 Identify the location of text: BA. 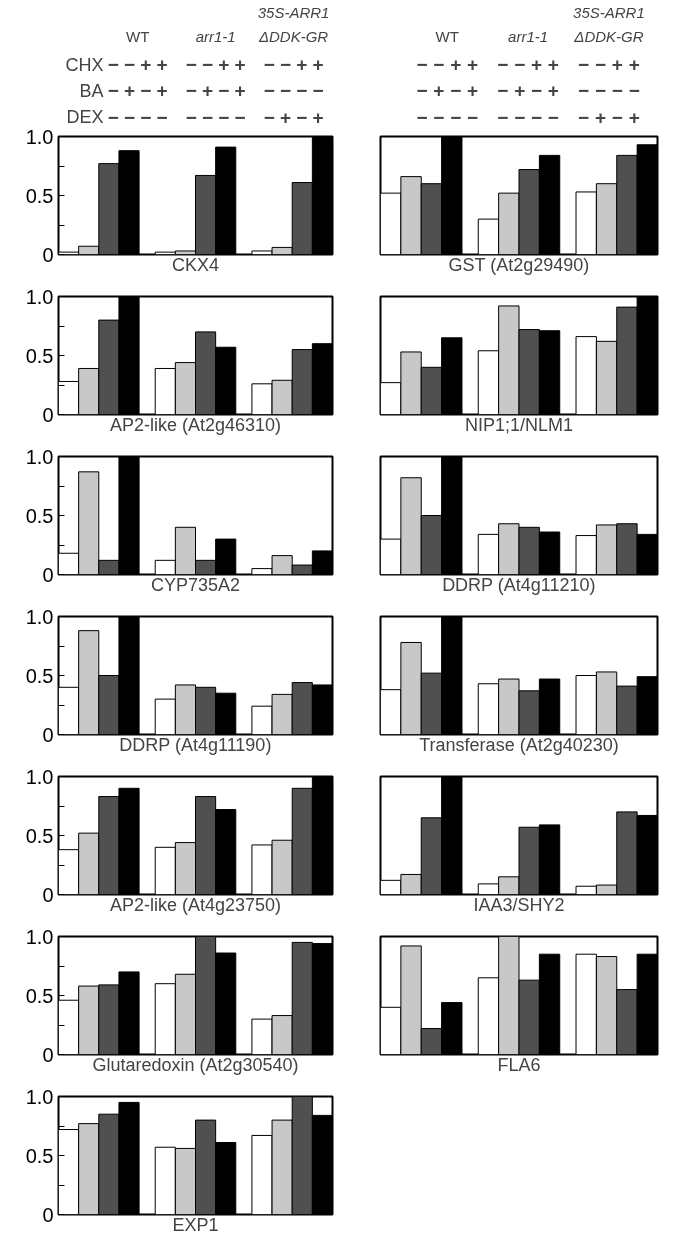
(91, 90).